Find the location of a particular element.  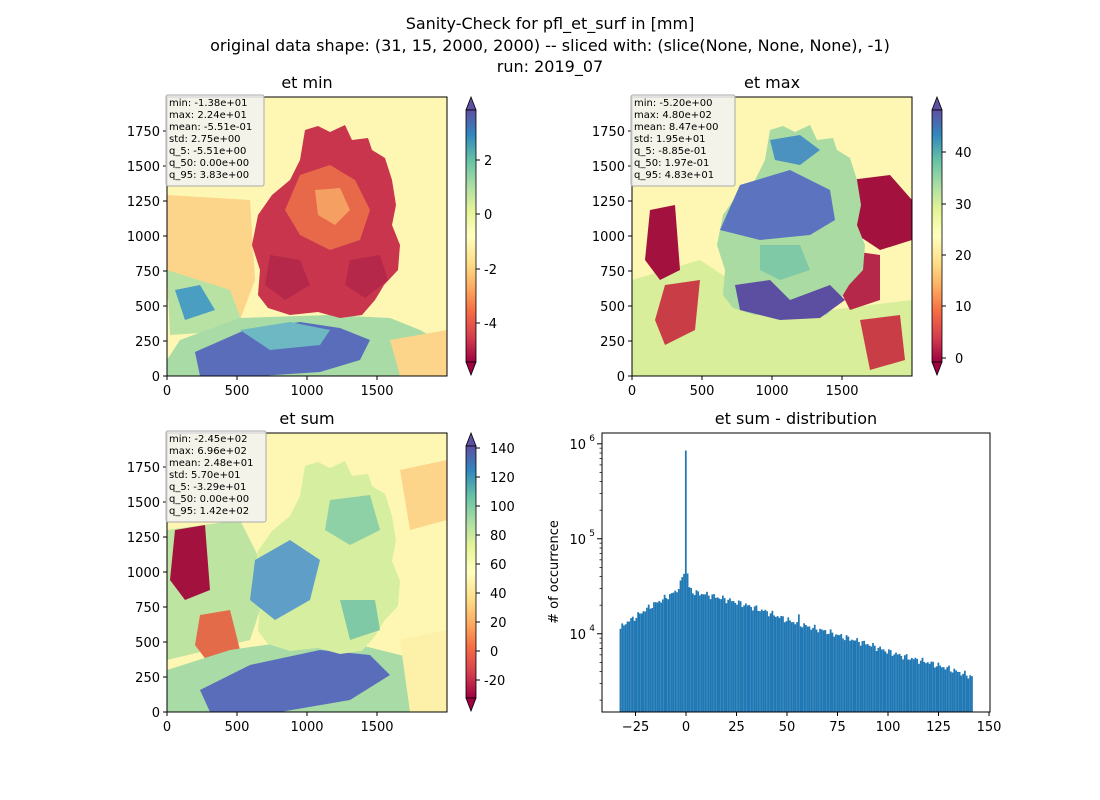

stat-q5: q_5: -5.51e+00 is located at coordinates (207, 151).